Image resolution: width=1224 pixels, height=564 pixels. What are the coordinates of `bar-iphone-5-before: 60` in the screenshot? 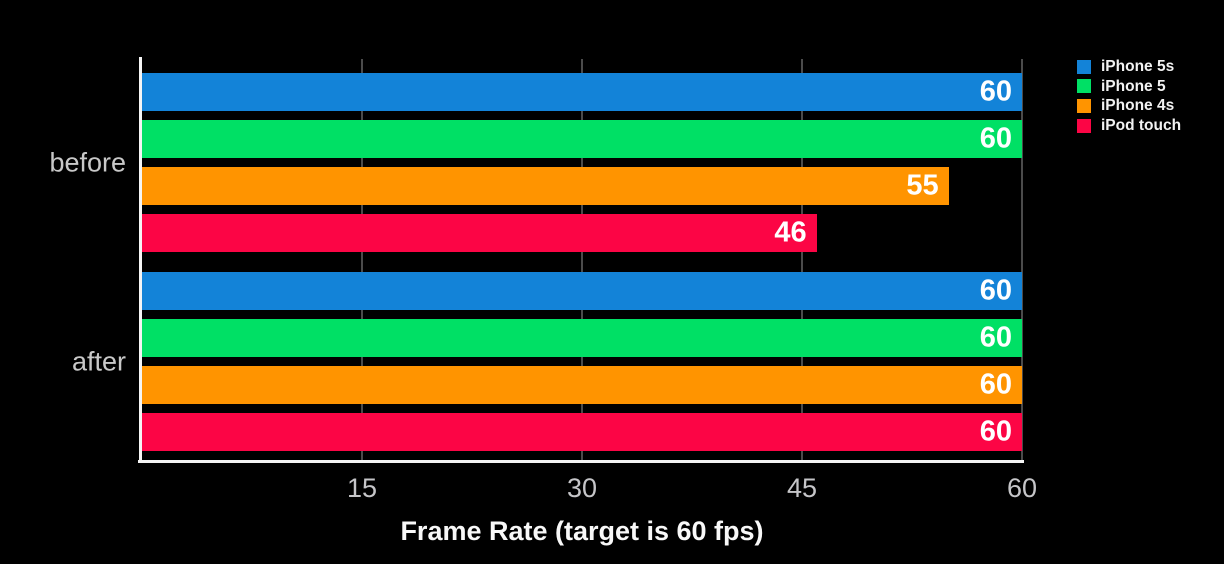 It's located at (582, 139).